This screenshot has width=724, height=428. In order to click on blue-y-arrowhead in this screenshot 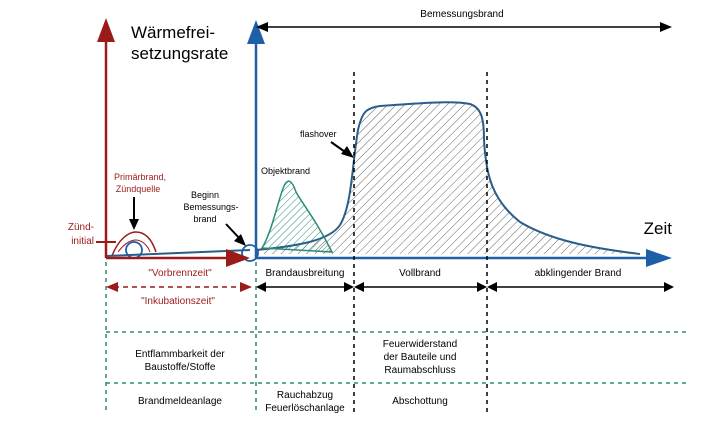, I will do `click(256, 32)`.